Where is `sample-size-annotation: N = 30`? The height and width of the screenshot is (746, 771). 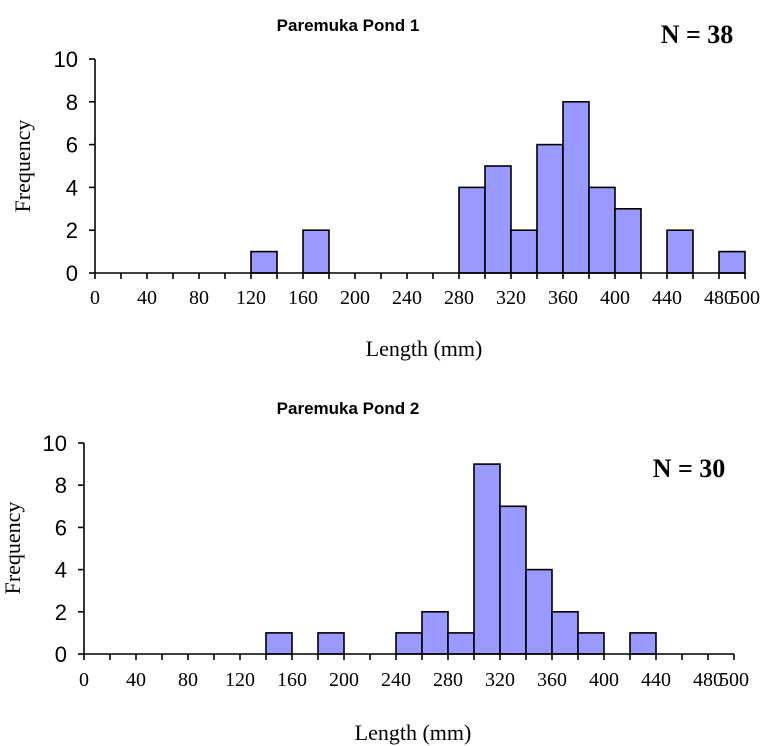 sample-size-annotation: N = 30 is located at coordinates (689, 468).